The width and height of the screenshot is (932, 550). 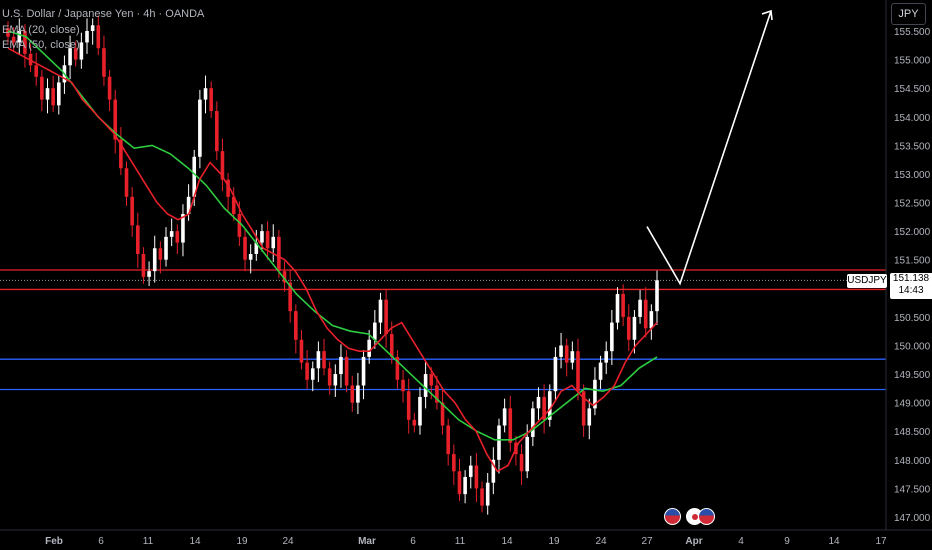 What do you see at coordinates (911, 290) in the screenshot?
I see `bar-countdown: 14:43` at bounding box center [911, 290].